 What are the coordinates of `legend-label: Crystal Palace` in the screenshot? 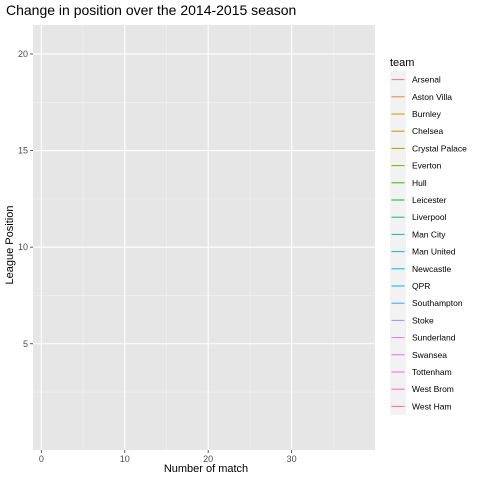 It's located at (439, 148).